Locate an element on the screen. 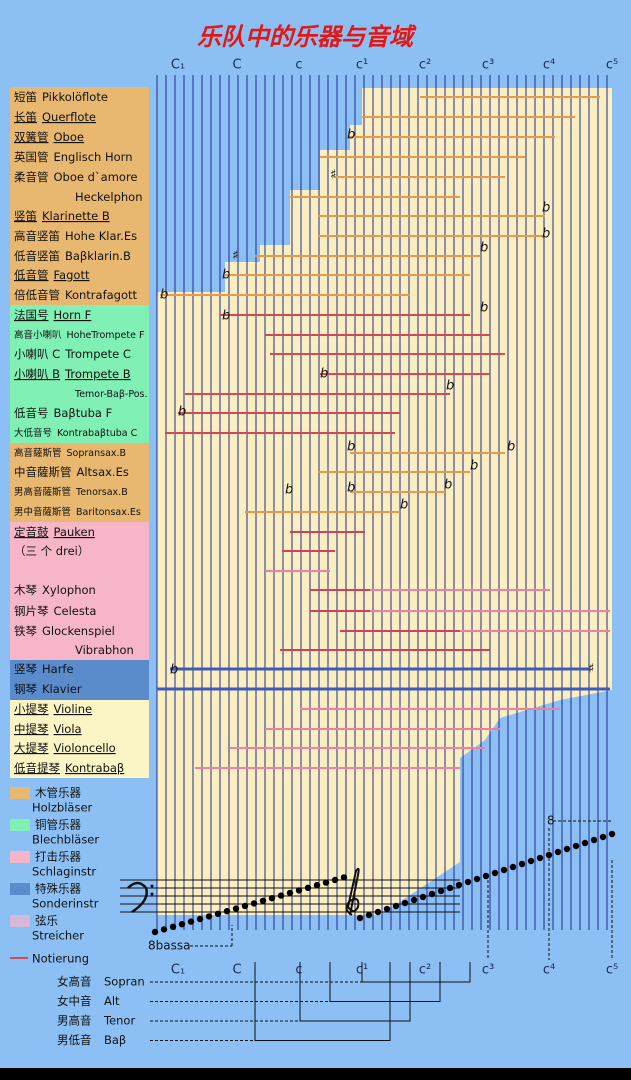 The image size is (631, 1080). legend-zh: 打击乐器 is located at coordinates (58, 857).